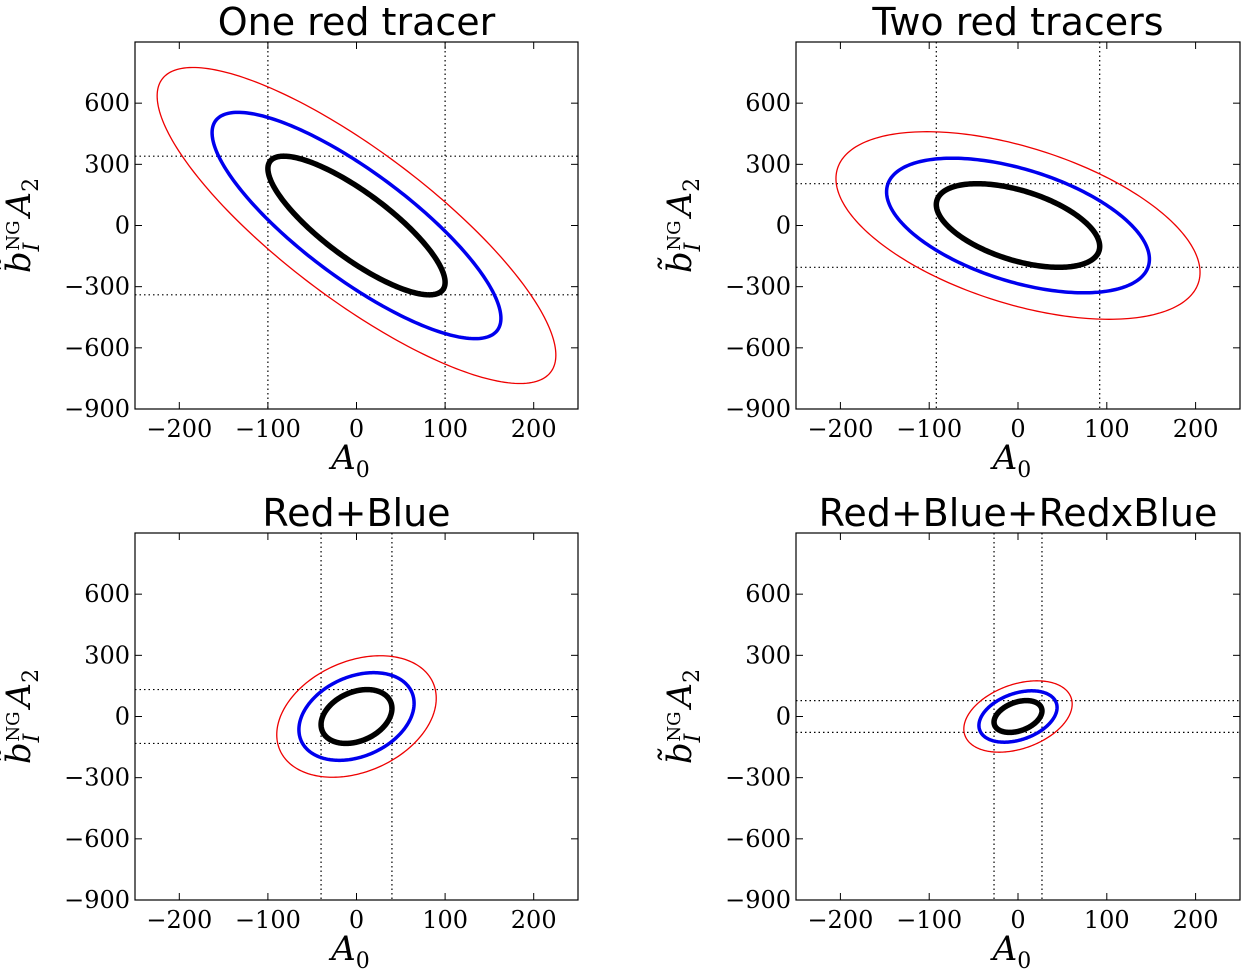 The height and width of the screenshot is (969, 1246). What do you see at coordinates (357, 22) in the screenshot?
I see `panel-title: One red tracer` at bounding box center [357, 22].